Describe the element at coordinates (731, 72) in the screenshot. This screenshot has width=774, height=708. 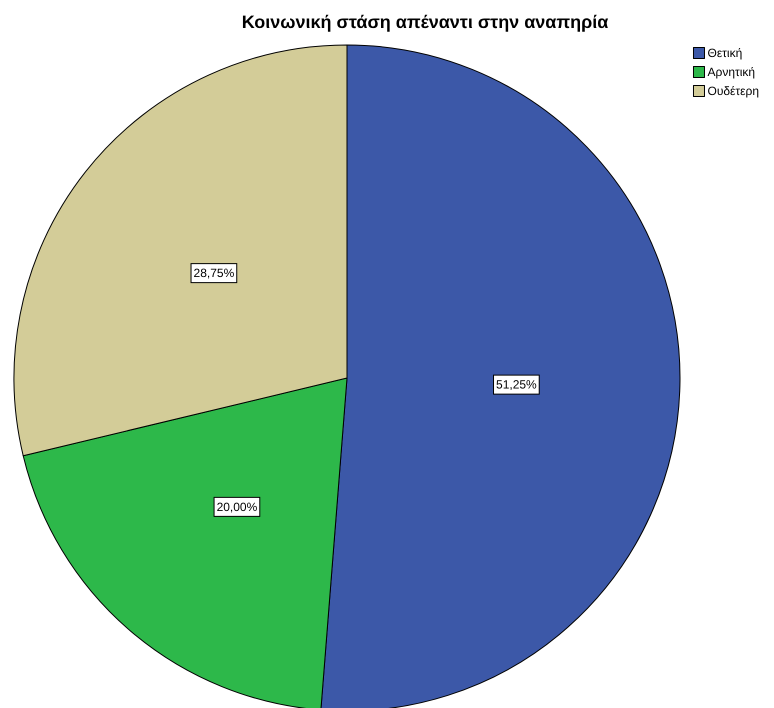
I see `legend-label: Αρνητική` at that location.